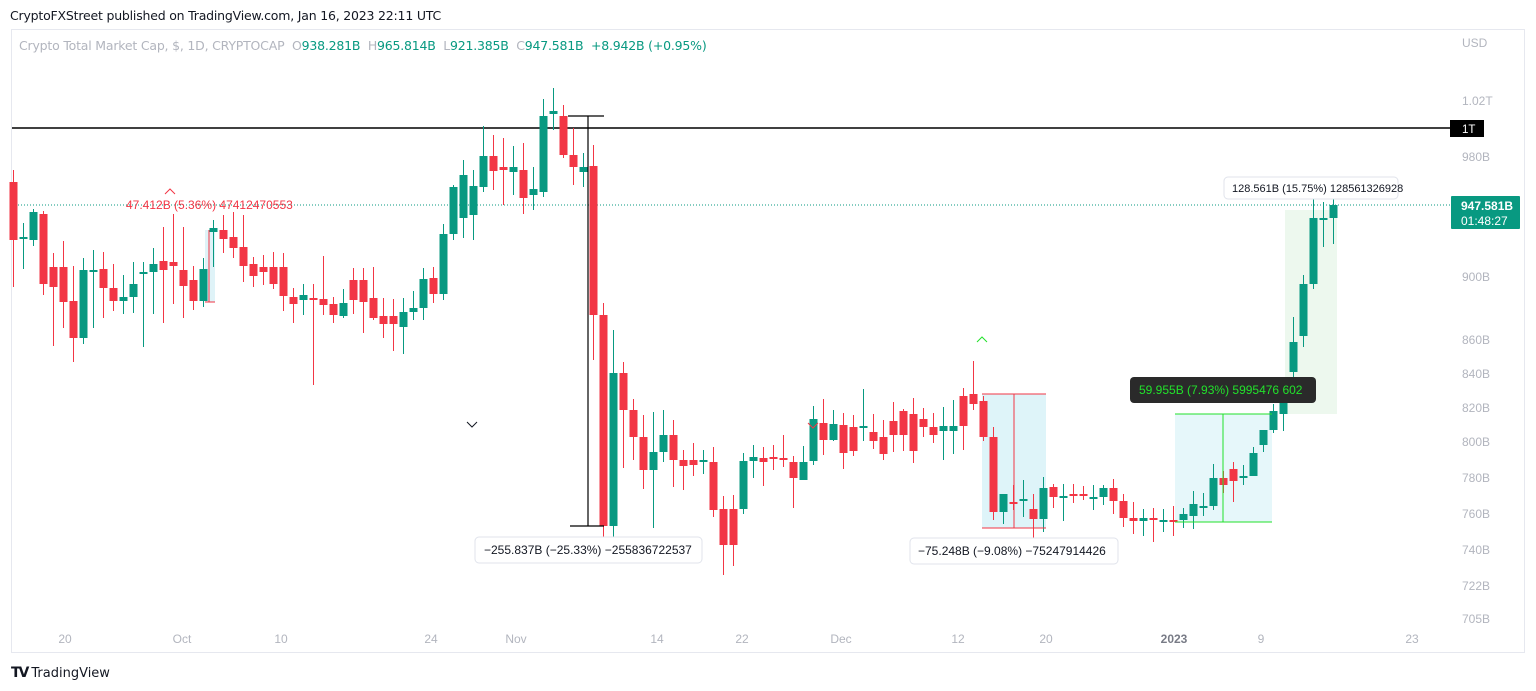 The height and width of the screenshot is (691, 1536). I want to click on range-4-label-box, so click(1223, 390).